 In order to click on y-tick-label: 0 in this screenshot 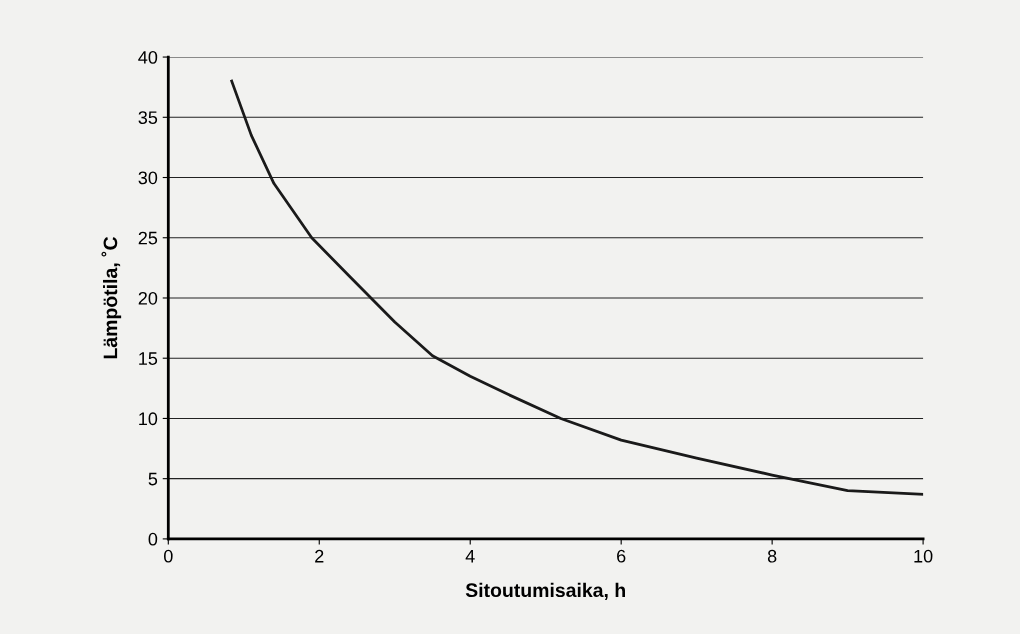, I will do `click(153, 539)`.